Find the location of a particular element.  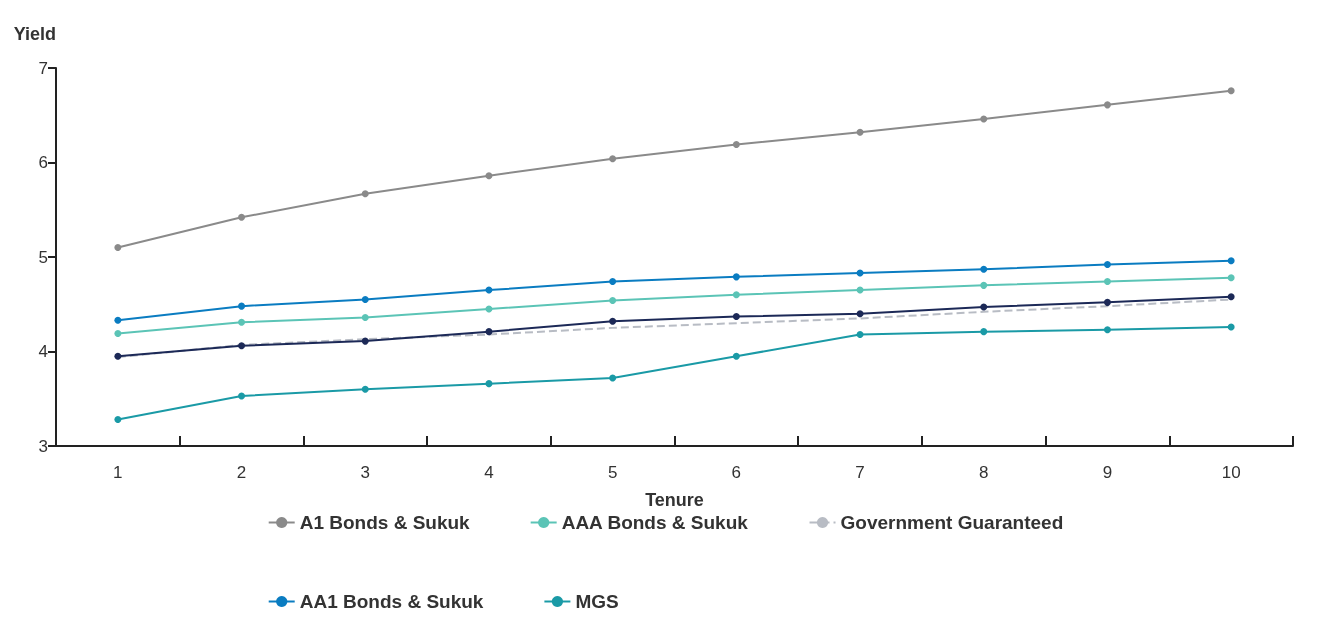

legend-label: Government Guaranteed is located at coordinates (952, 522).